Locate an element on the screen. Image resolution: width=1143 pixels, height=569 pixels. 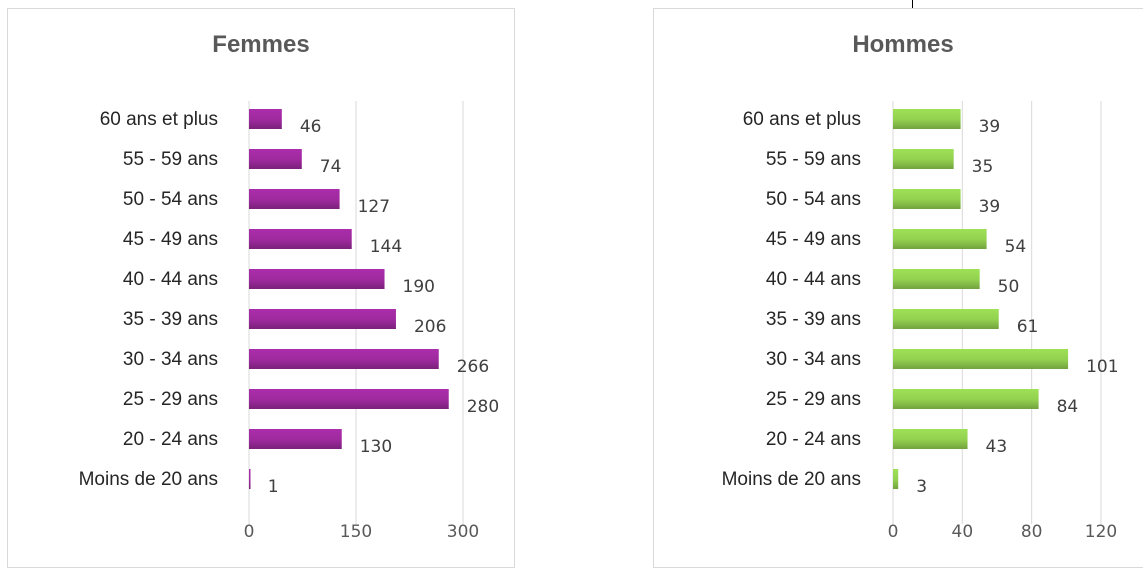
data-label: 61 is located at coordinates (1028, 327).